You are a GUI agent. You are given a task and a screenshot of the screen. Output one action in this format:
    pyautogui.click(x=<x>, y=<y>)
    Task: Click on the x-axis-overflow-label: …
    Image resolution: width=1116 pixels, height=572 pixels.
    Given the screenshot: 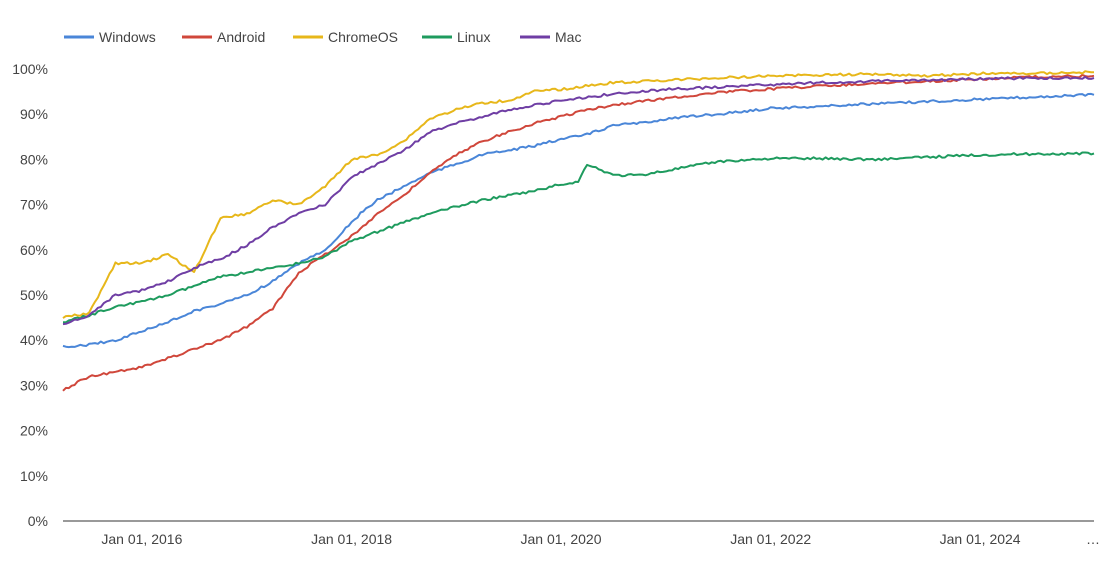 What is the action you would take?
    pyautogui.click(x=1093, y=539)
    